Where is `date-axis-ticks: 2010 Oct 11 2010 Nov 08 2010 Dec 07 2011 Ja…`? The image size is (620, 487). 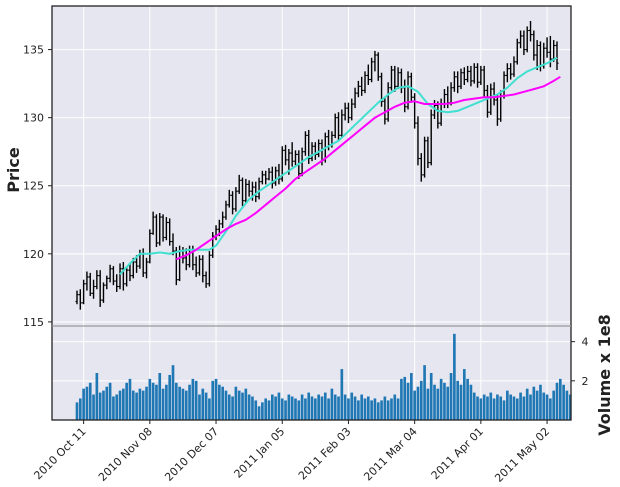 date-axis-ticks: 2010 Oct 11 2010 Nov 08 2010 Dec 07 2011 Ja… is located at coordinates (291, 452).